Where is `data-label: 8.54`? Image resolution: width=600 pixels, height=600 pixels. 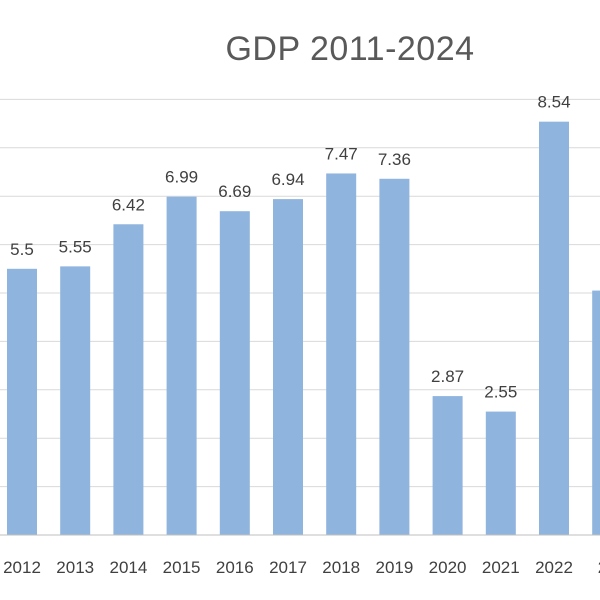
data-label: 8.54 is located at coordinates (553, 102).